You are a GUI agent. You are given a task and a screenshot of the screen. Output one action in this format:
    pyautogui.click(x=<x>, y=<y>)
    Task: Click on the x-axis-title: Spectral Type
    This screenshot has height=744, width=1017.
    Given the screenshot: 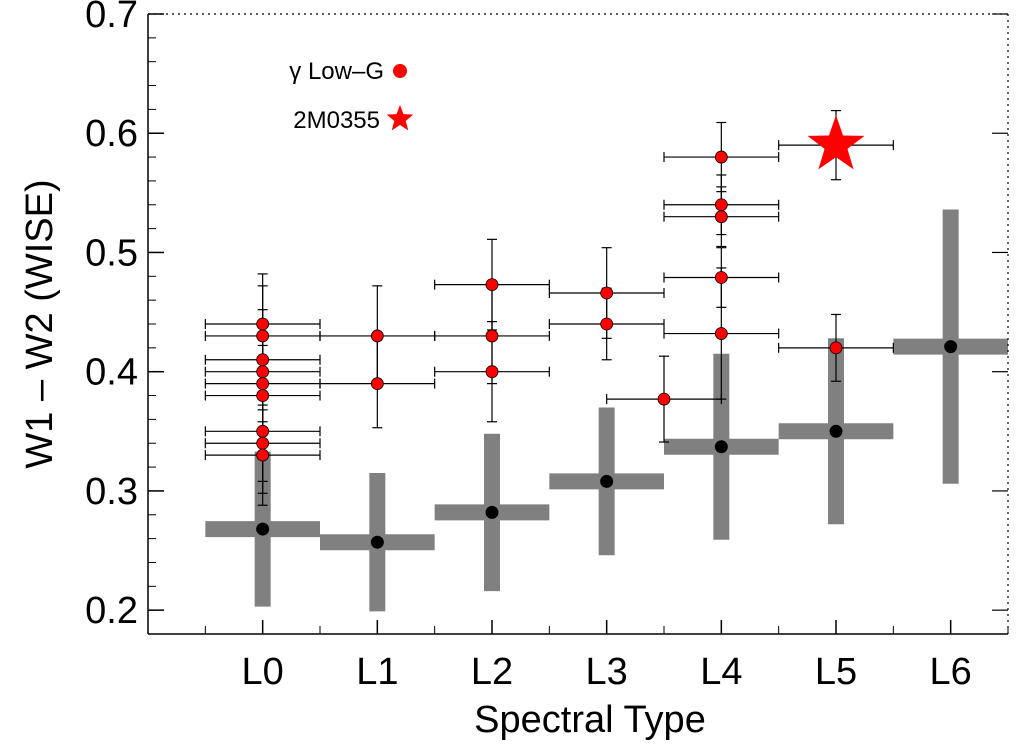 What is the action you would take?
    pyautogui.click(x=590, y=720)
    